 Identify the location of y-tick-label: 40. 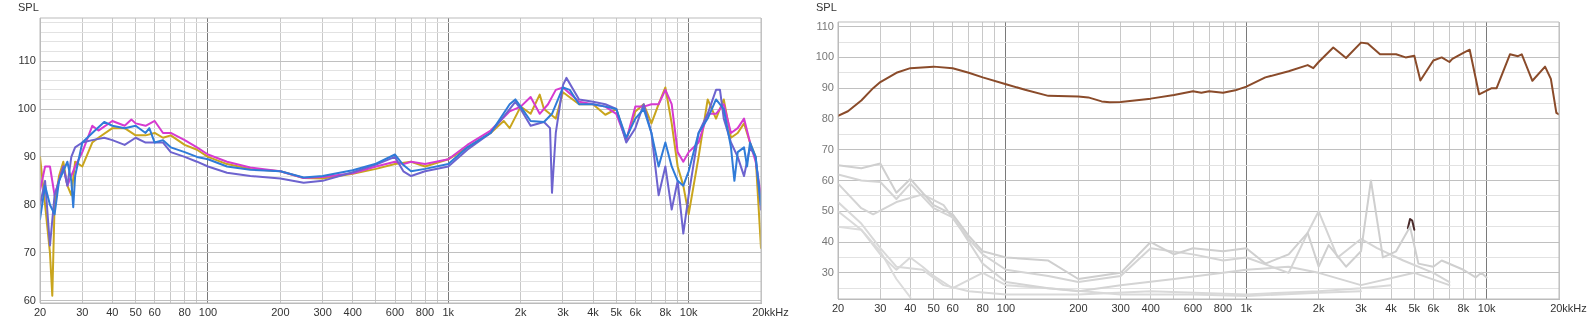
(827, 241).